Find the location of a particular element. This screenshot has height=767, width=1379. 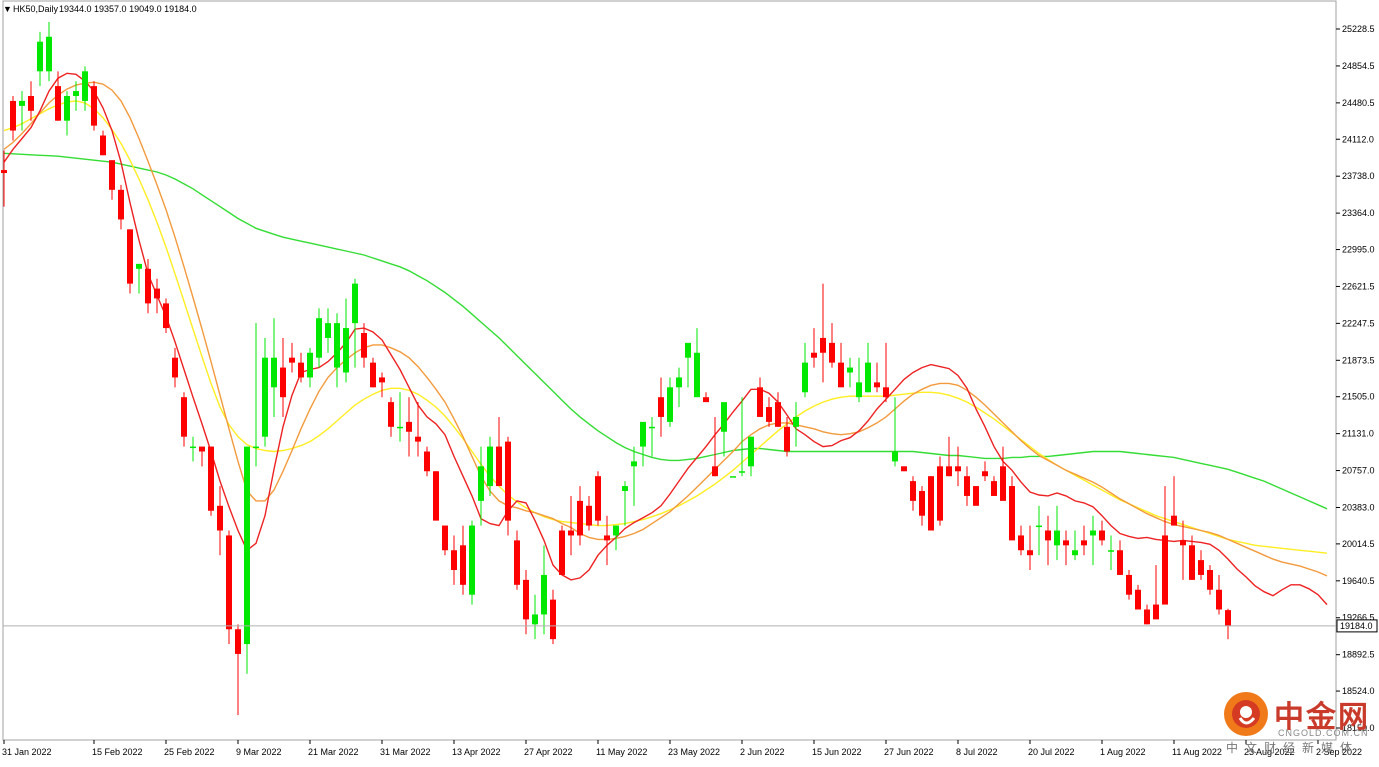

y-tick-label: 18892.5 is located at coordinates (1358, 655).